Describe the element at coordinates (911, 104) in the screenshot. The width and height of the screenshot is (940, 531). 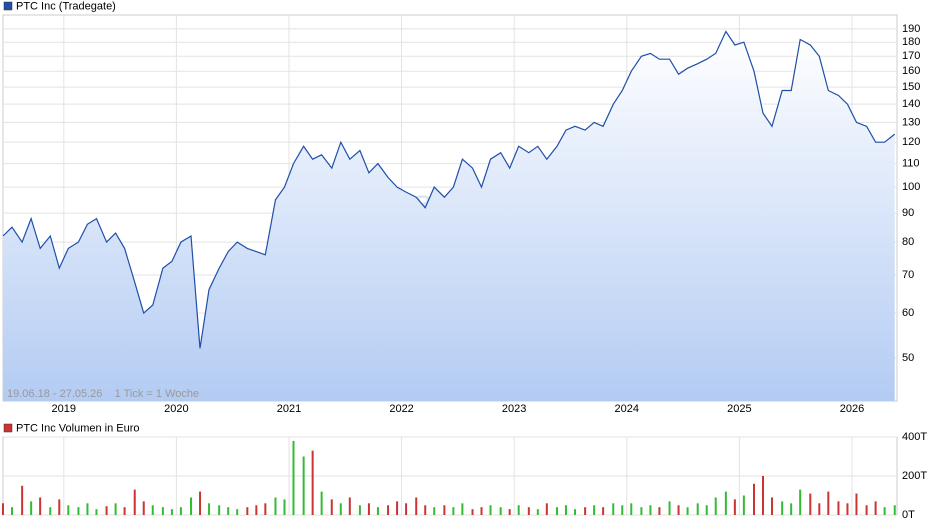
I see `y-tick-label: 140` at that location.